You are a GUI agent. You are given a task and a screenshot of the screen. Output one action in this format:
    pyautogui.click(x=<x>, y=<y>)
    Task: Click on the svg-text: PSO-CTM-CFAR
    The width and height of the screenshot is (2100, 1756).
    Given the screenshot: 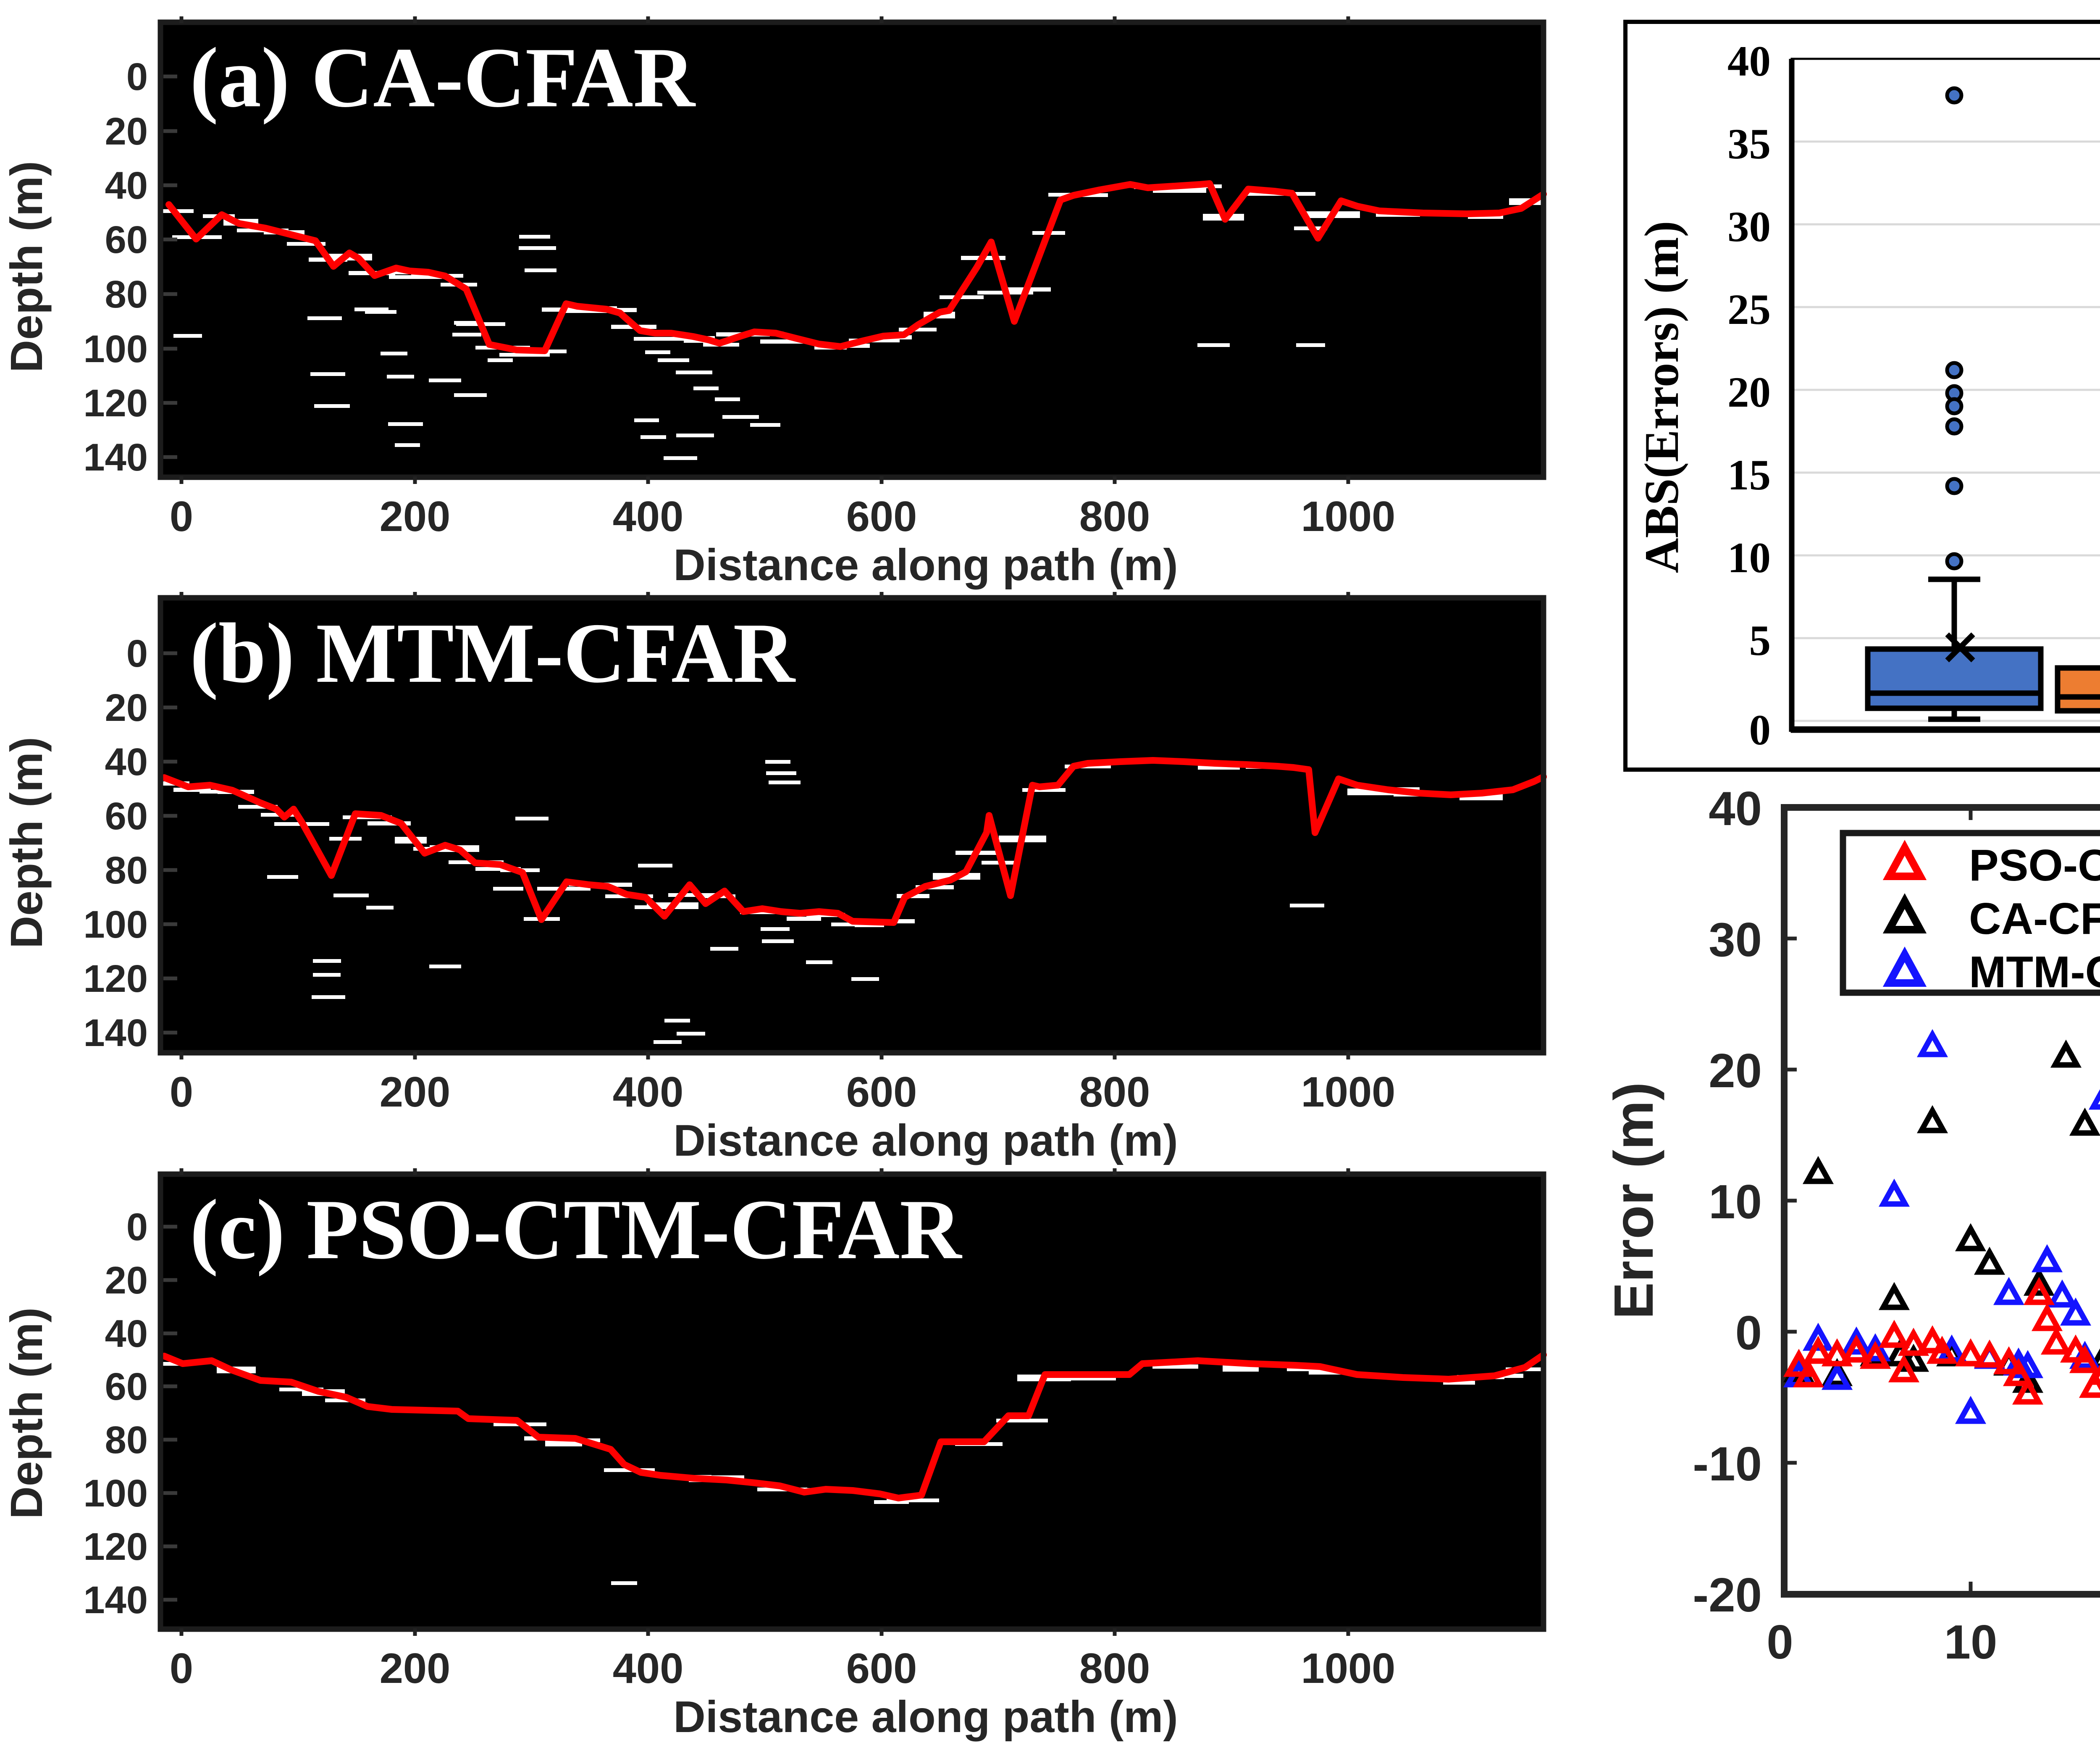 What is the action you would take?
    pyautogui.click(x=2034, y=865)
    